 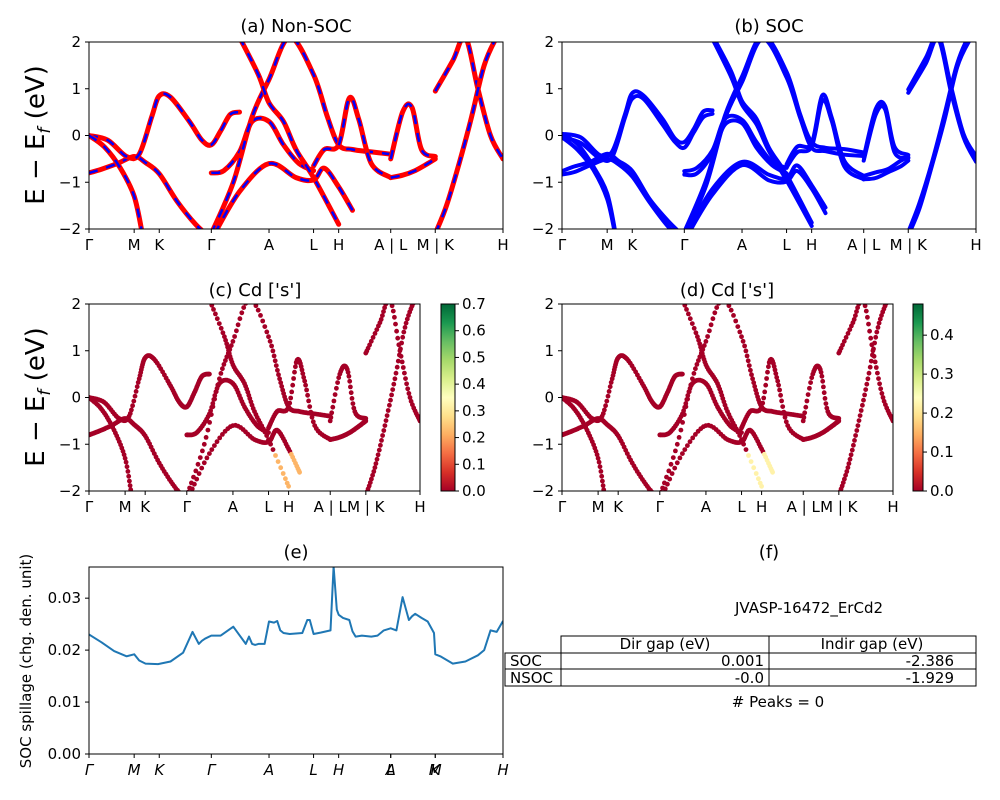 What do you see at coordinates (607, 245) in the screenshot?
I see `xtick-label: M` at bounding box center [607, 245].